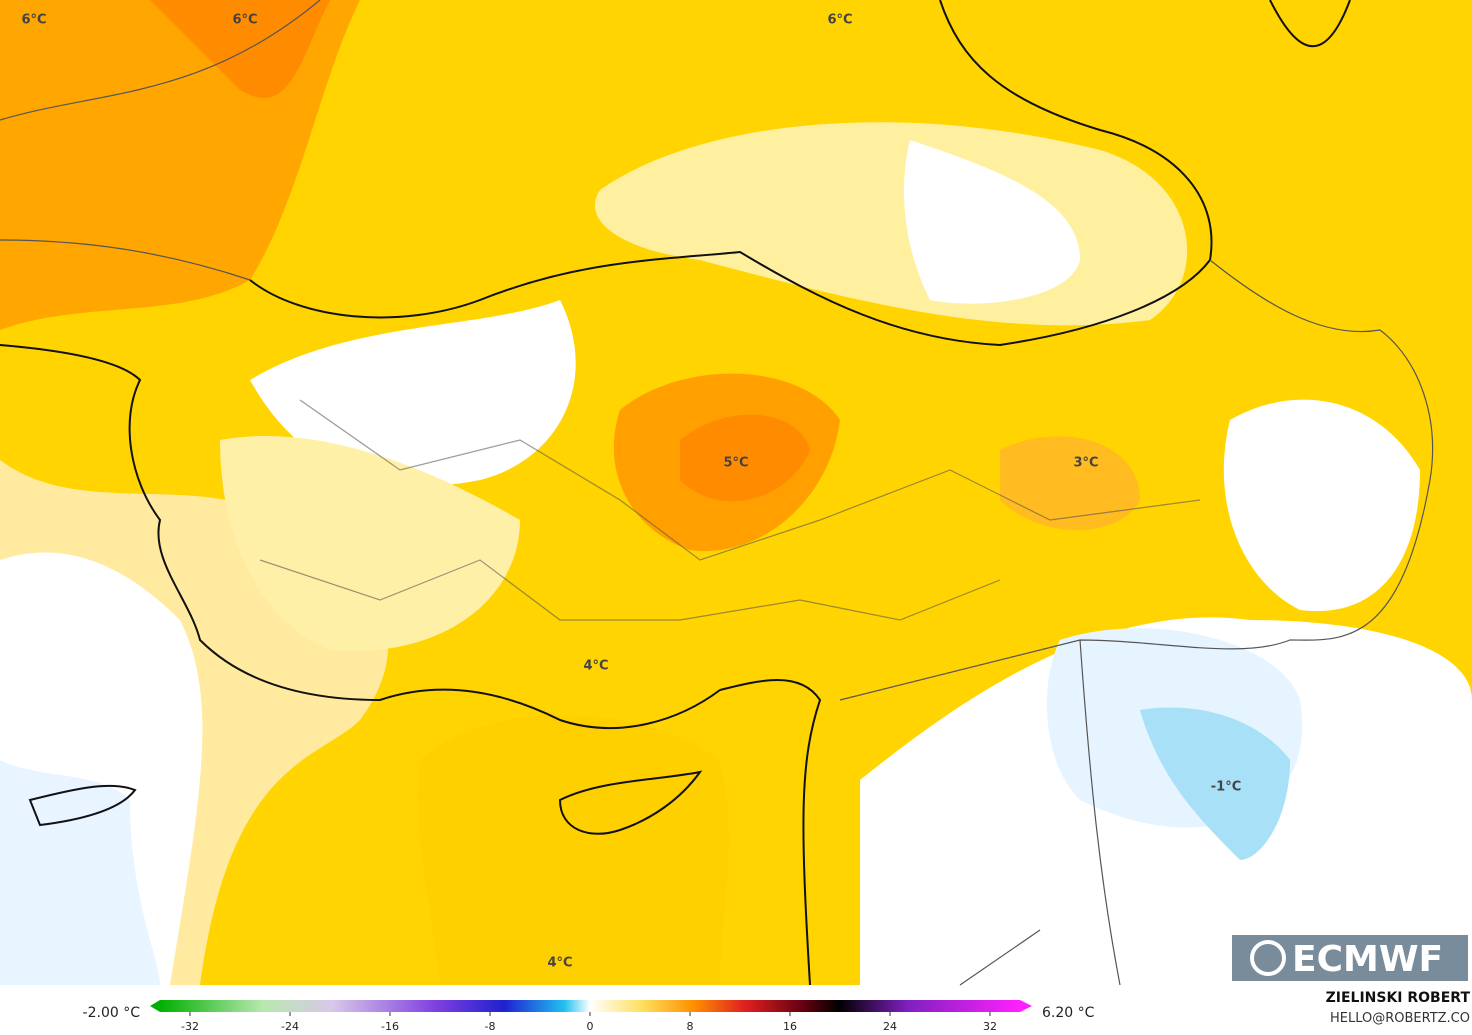 Image resolution: width=1472 pixels, height=1035 pixels. I want to click on colorbar-tick-label: 16, so click(790, 1026).